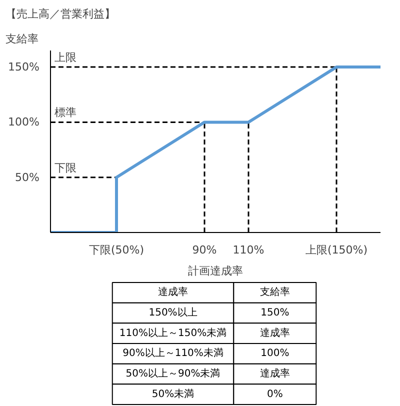 The height and width of the screenshot is (406, 400). What do you see at coordinates (275, 313) in the screenshot?
I see `text: 150%` at bounding box center [275, 313].